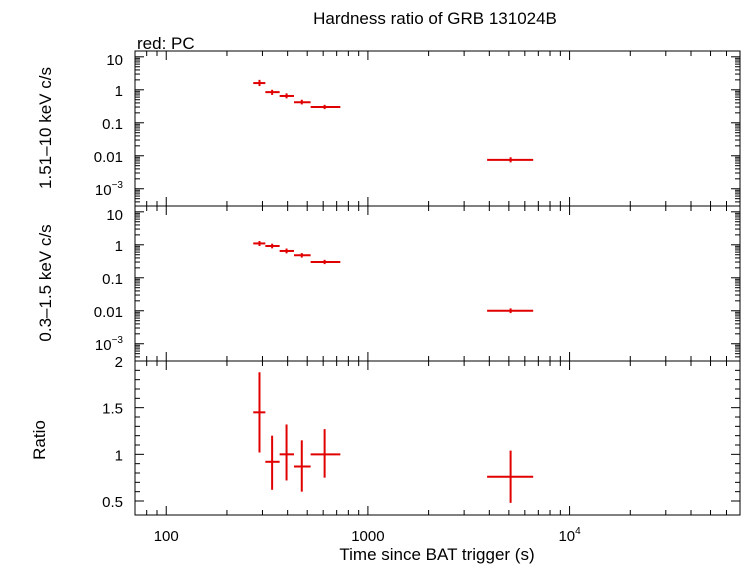  What do you see at coordinates (39, 440) in the screenshot?
I see `y-axis-label-ratio: Ratio` at bounding box center [39, 440].